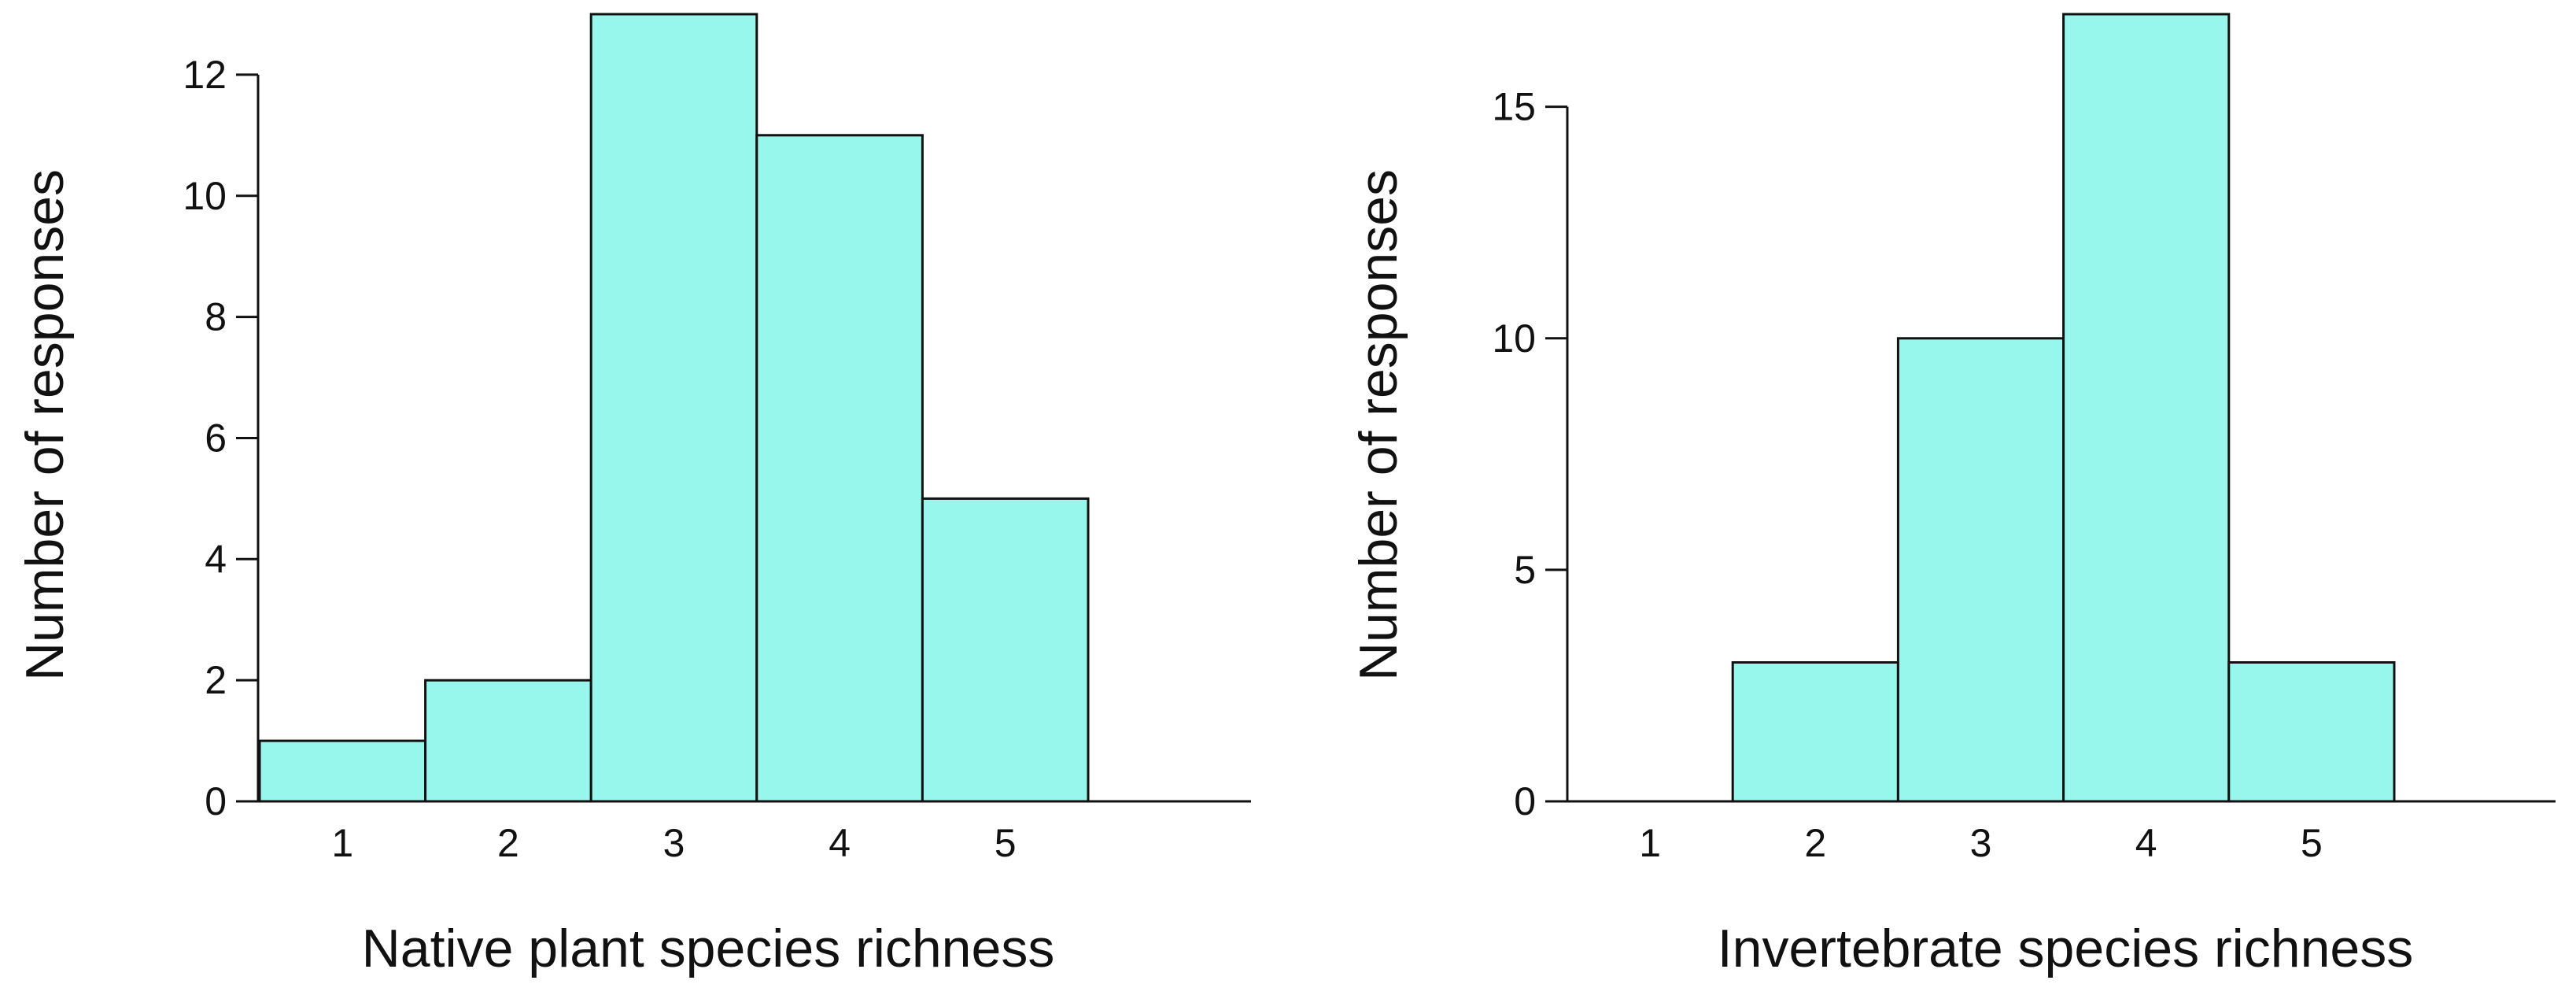 The image size is (2576, 995). Describe the element at coordinates (216, 680) in the screenshot. I see `y-tick-label-2: 2` at that location.